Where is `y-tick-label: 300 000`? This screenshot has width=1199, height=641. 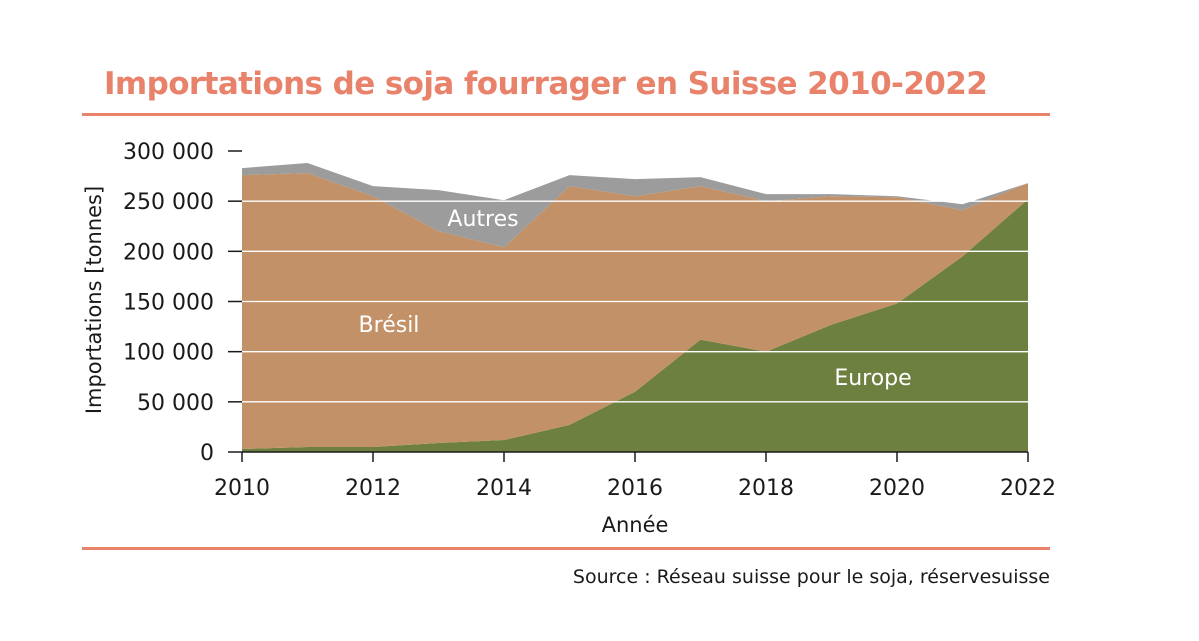
y-tick-label: 300 000 is located at coordinates (168, 152).